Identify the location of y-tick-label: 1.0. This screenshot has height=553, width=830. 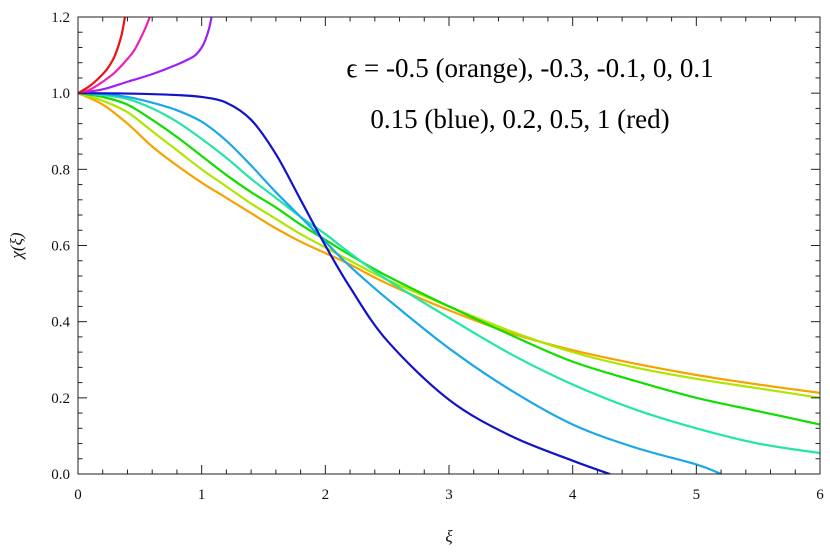
(60, 94).